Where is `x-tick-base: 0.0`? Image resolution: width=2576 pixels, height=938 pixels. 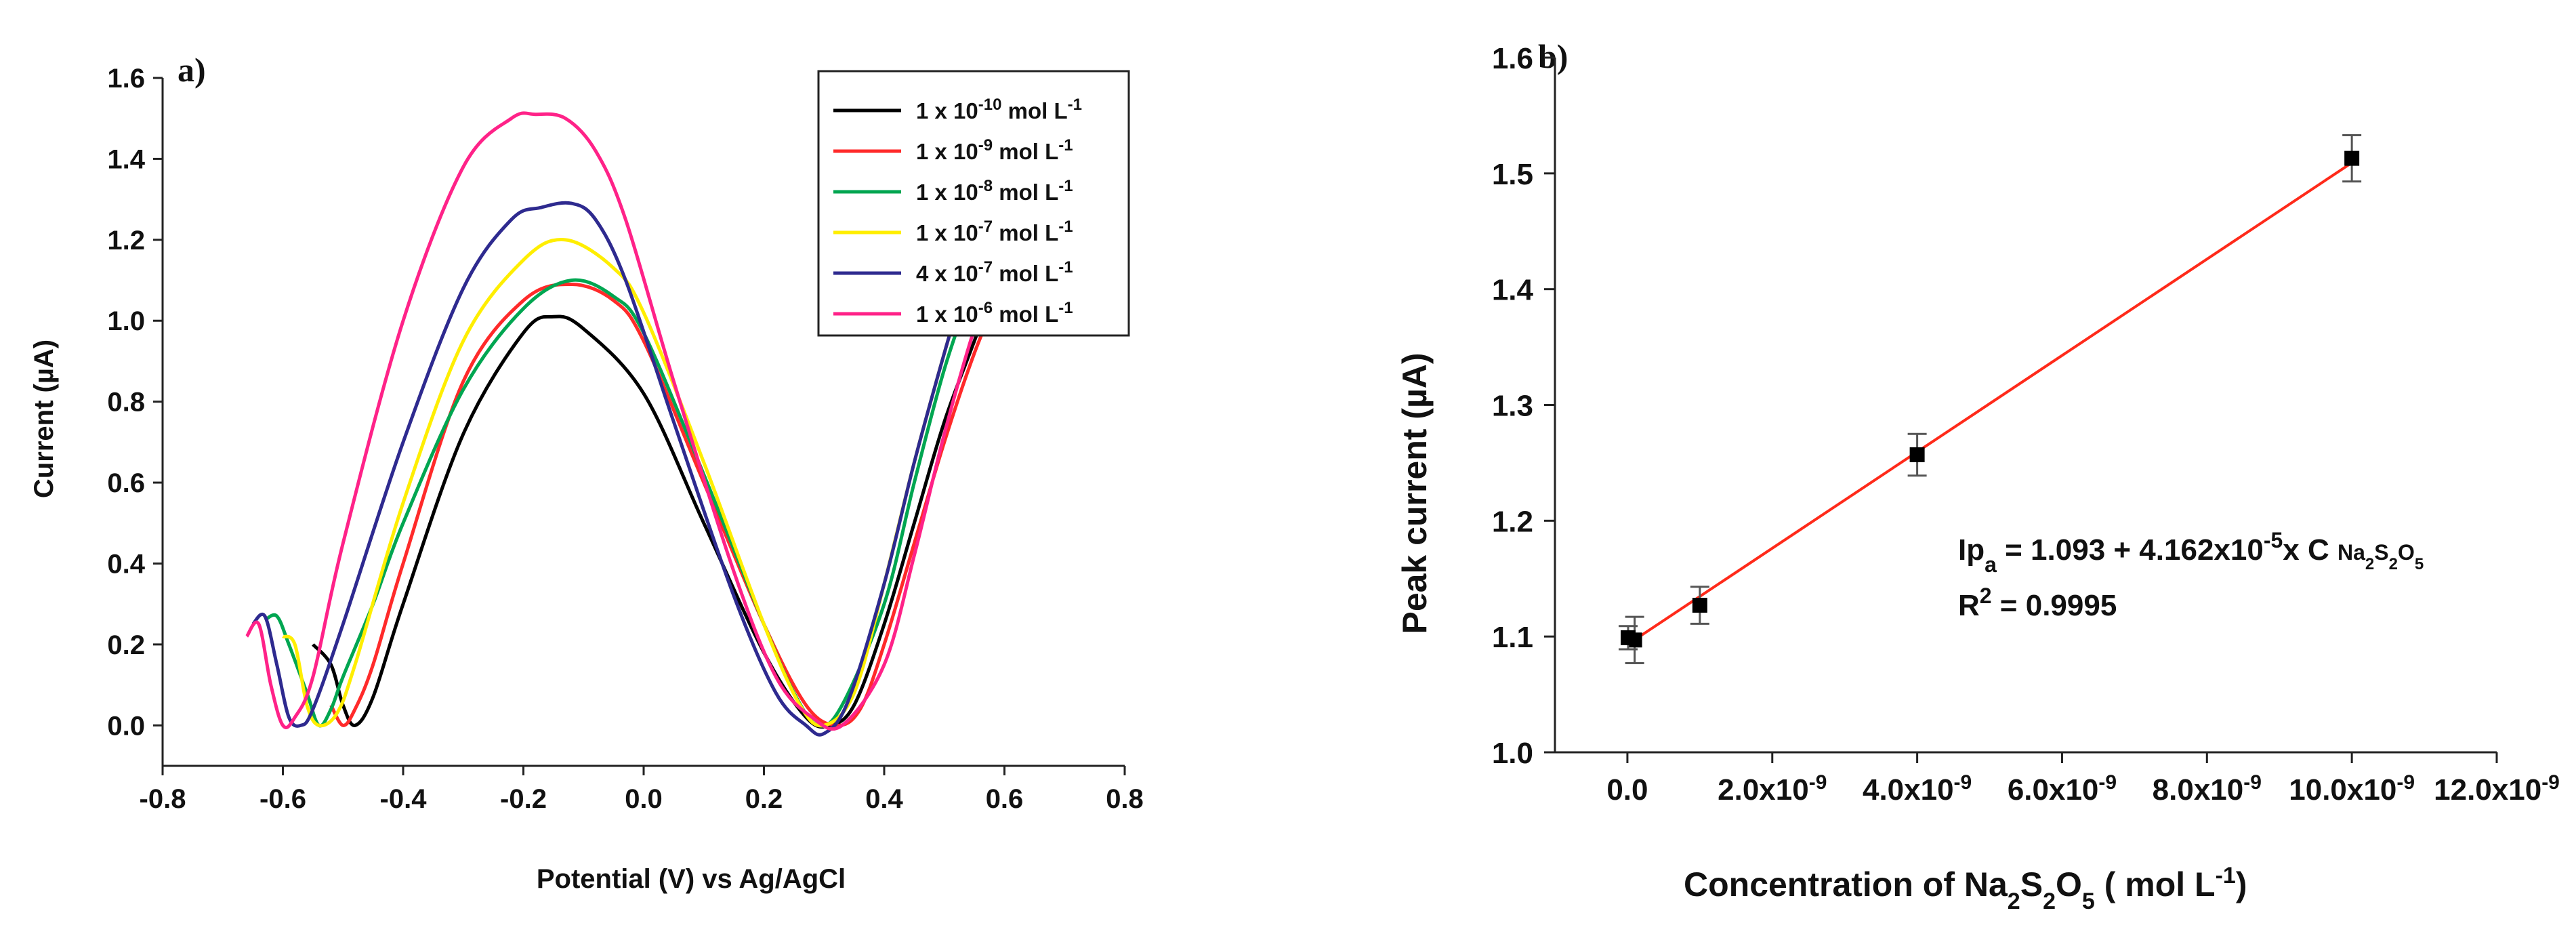
x-tick-base: 0.0 is located at coordinates (1627, 790).